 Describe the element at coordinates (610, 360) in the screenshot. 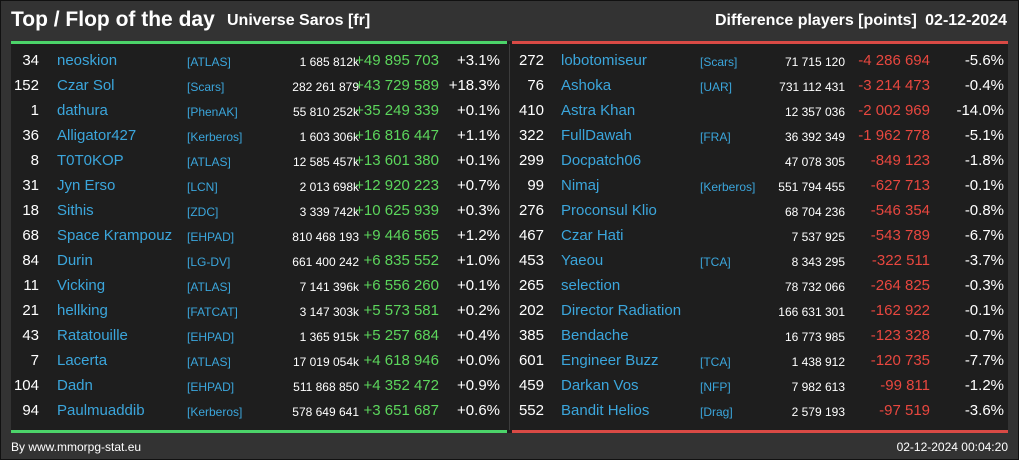

I see `player-name-link: Engineer Buzz` at that location.